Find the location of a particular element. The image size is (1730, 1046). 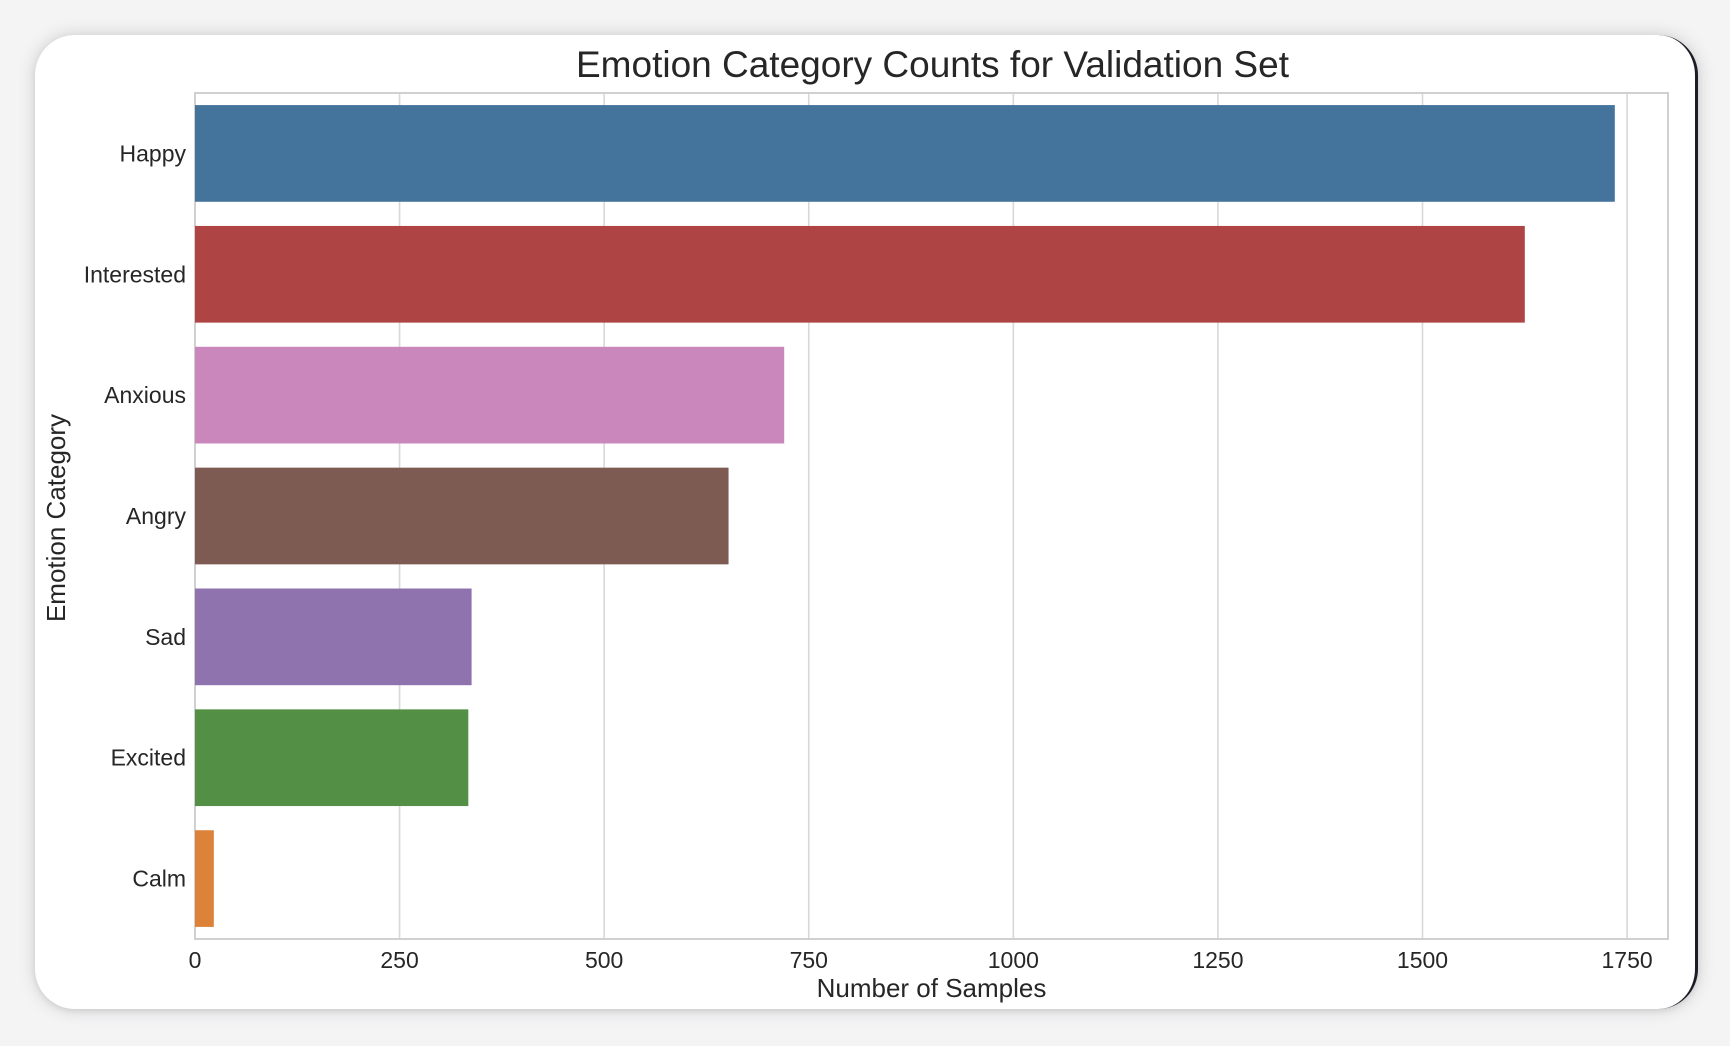

x-tick-label: 250 is located at coordinates (399, 960).